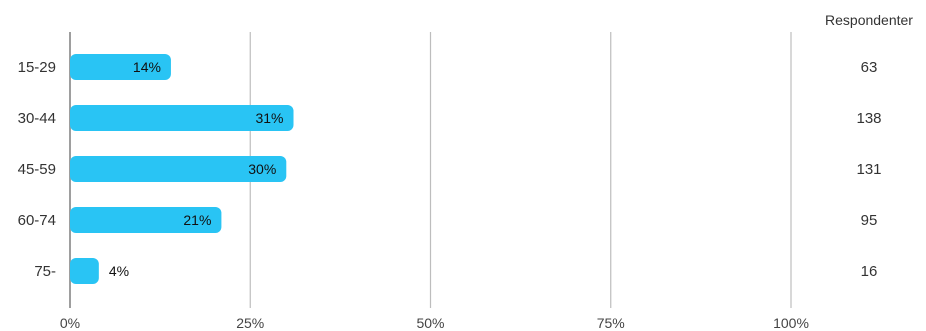 The height and width of the screenshot is (331, 926). What do you see at coordinates (37, 118) in the screenshot?
I see `category-label: 30-44` at bounding box center [37, 118].